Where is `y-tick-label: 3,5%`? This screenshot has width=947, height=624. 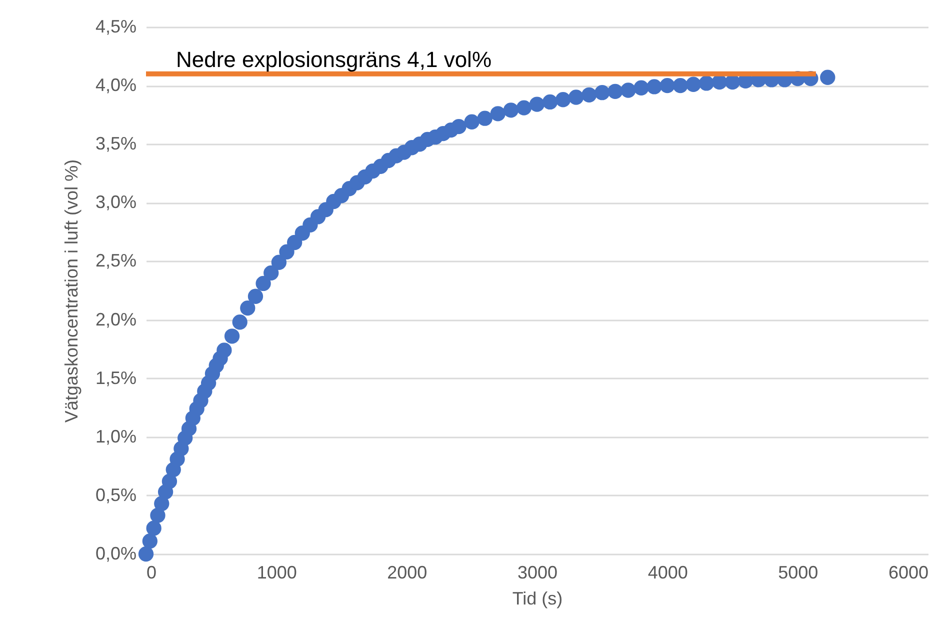 y-tick-label: 3,5% is located at coordinates (115, 144).